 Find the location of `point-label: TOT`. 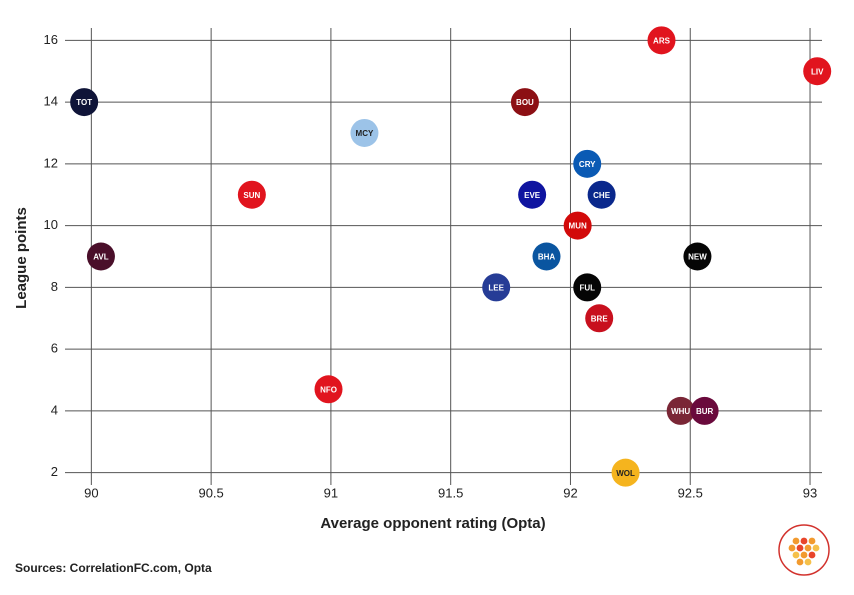

point-label: TOT is located at coordinates (84, 102).